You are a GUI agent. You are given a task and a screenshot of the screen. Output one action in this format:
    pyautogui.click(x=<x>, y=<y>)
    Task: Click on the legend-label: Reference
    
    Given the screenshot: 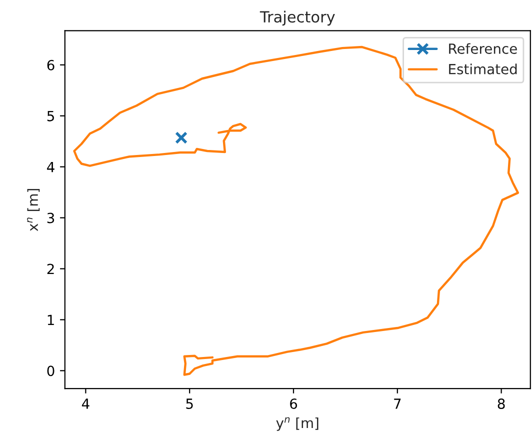 What is the action you would take?
    pyautogui.click(x=483, y=48)
    